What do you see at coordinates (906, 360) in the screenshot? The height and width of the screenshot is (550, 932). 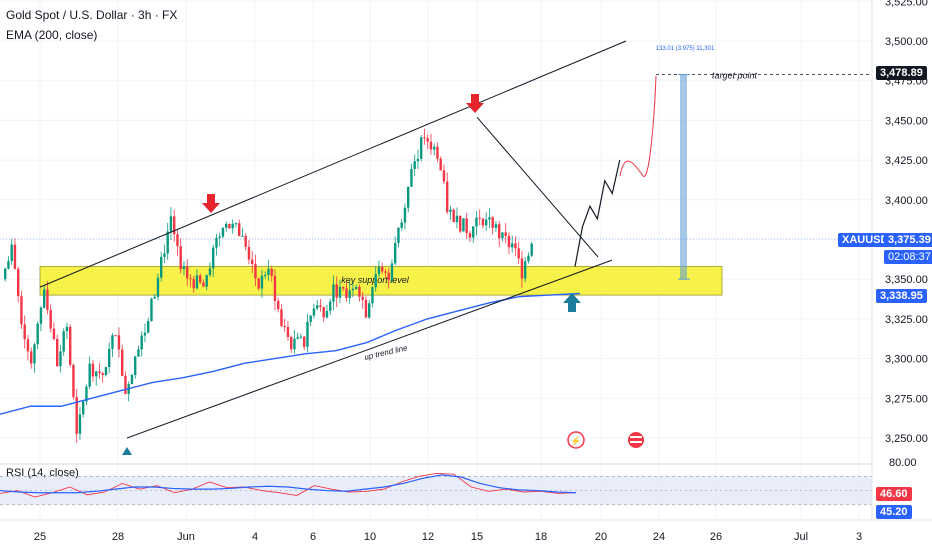 I see `y-tick-label: 3,300.00` at bounding box center [906, 360].